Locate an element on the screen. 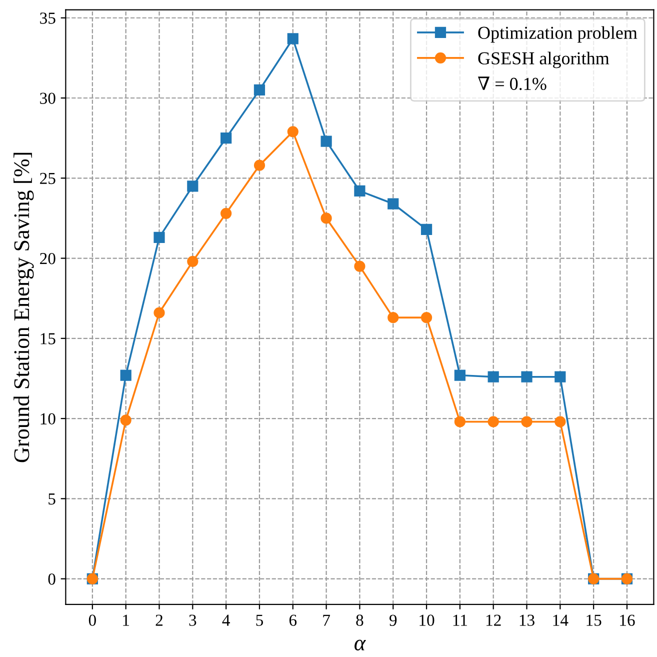 This screenshot has width=657, height=657. x-axis-title: α is located at coordinates (360, 645).